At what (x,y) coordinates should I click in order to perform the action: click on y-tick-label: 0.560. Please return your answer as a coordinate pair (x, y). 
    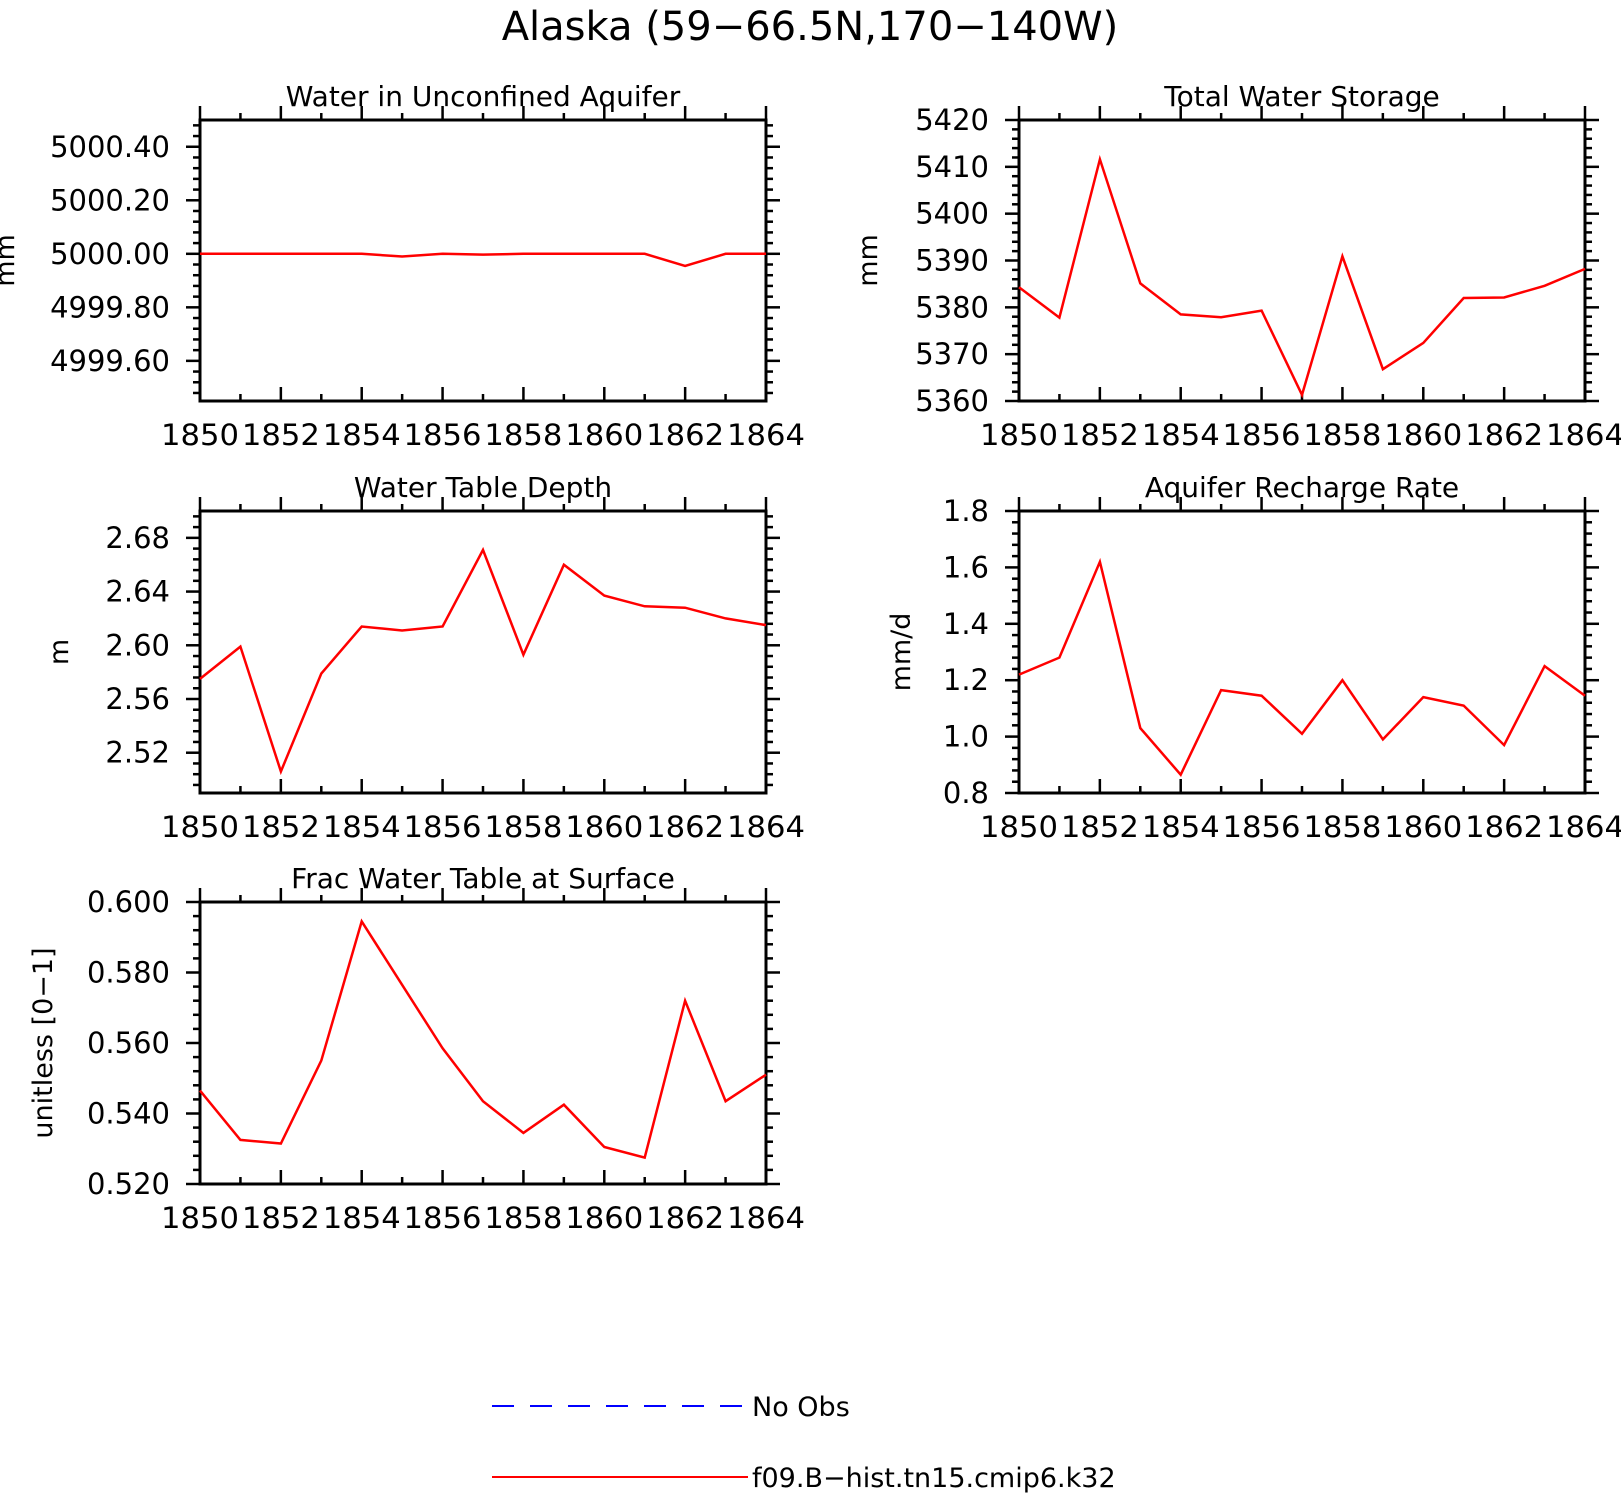
    Looking at the image, I should click on (128, 1043).